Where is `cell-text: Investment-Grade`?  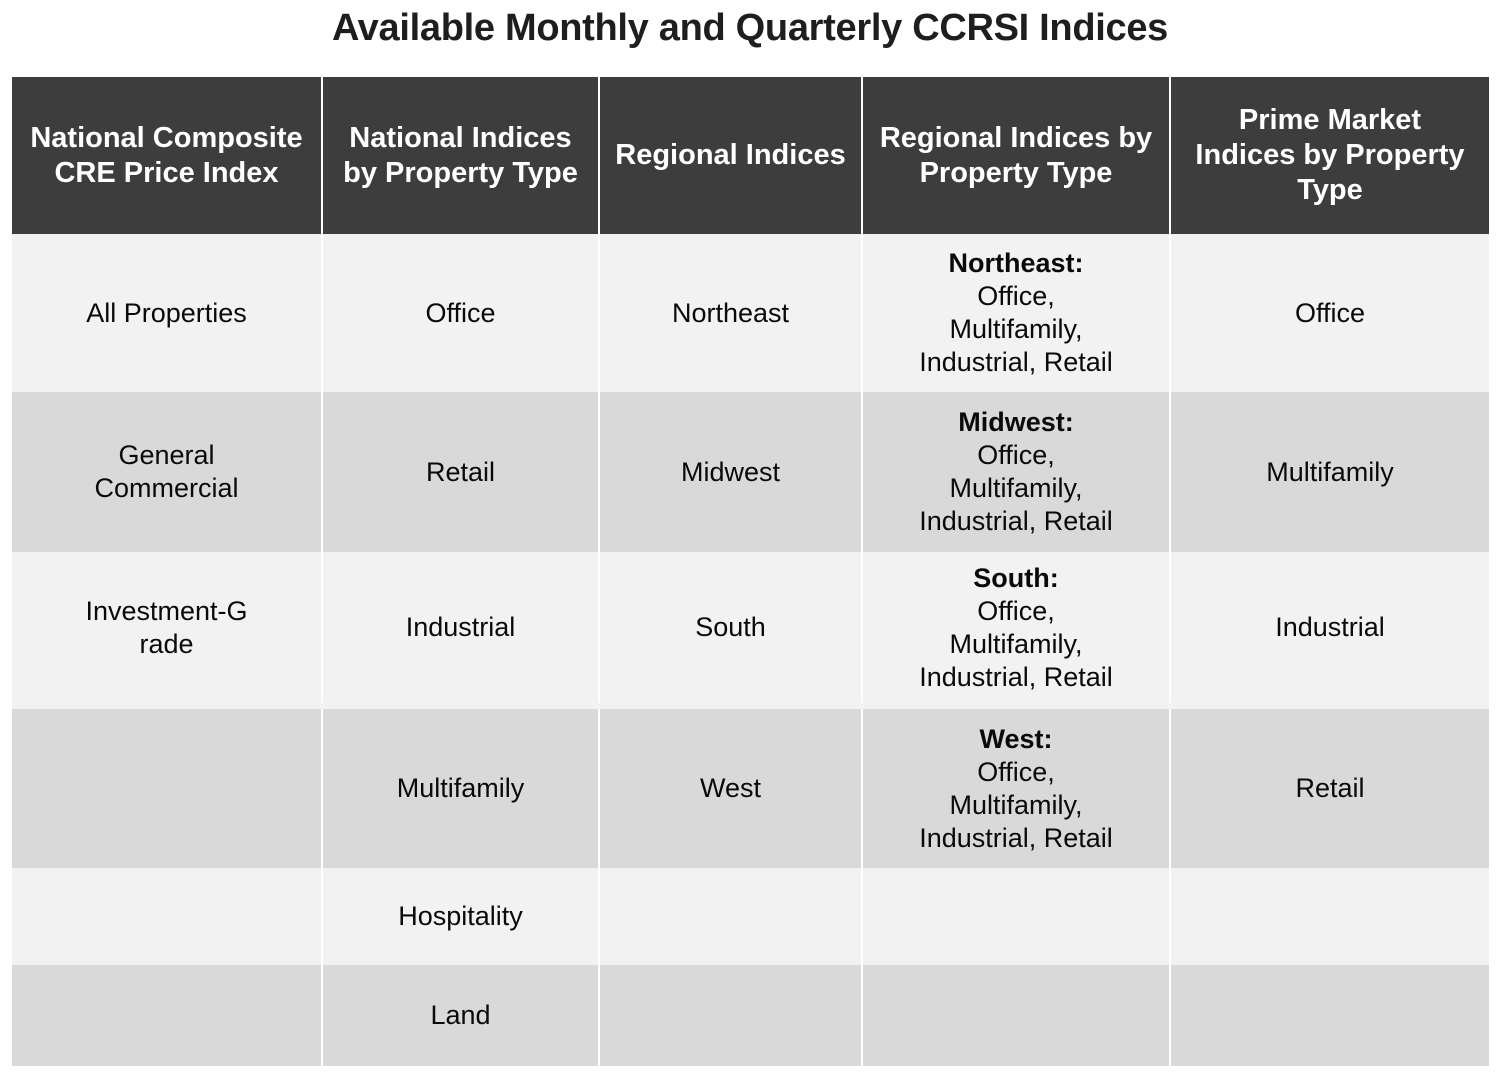
cell-text: Investment-Grade is located at coordinates (166, 627).